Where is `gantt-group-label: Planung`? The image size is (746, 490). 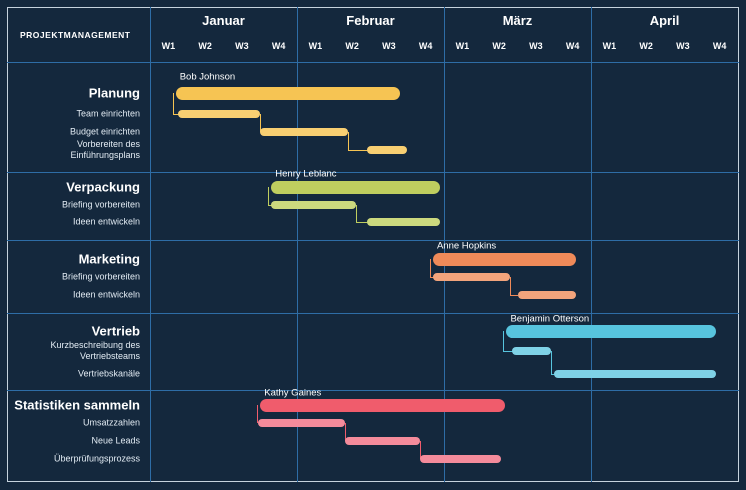
gantt-group-label: Planung is located at coordinates (114, 93).